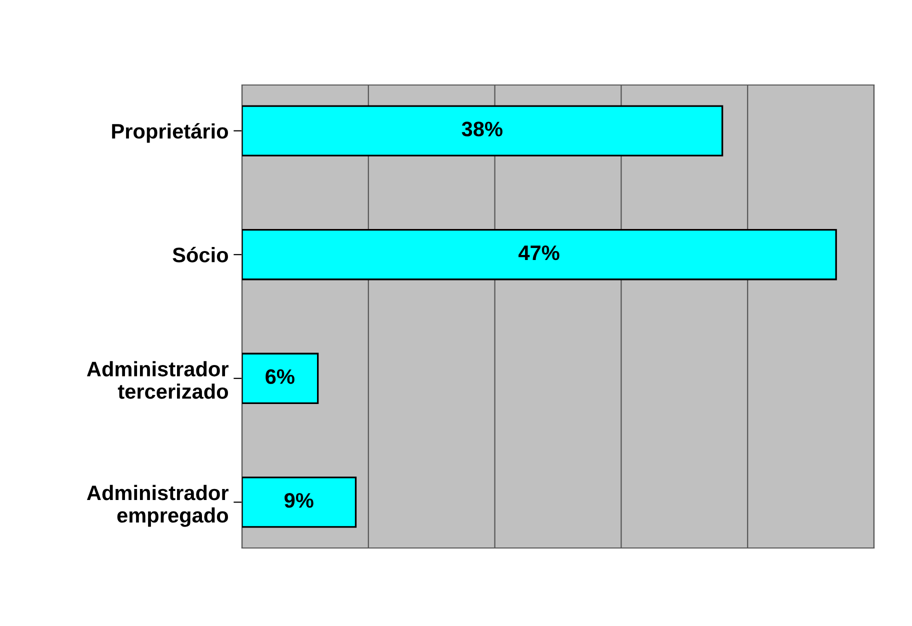  Describe the element at coordinates (280, 376) in the screenshot. I see `data-label: 6%` at that location.